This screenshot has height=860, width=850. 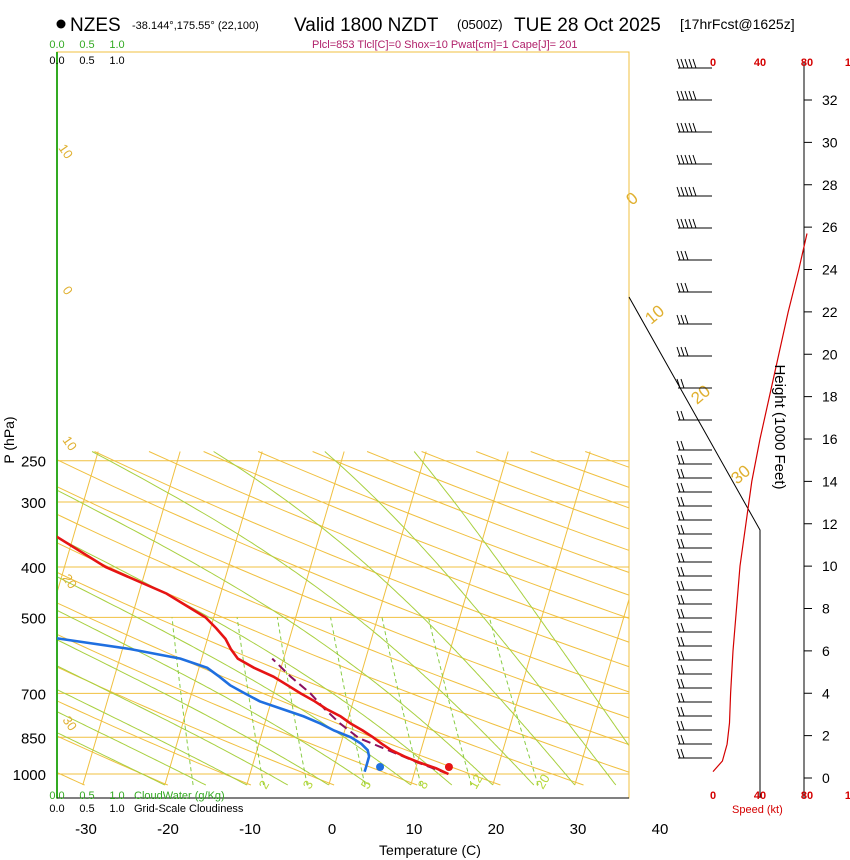 What do you see at coordinates (68, 290) in the screenshot?
I see `dry-adiabat-label: 0` at bounding box center [68, 290].